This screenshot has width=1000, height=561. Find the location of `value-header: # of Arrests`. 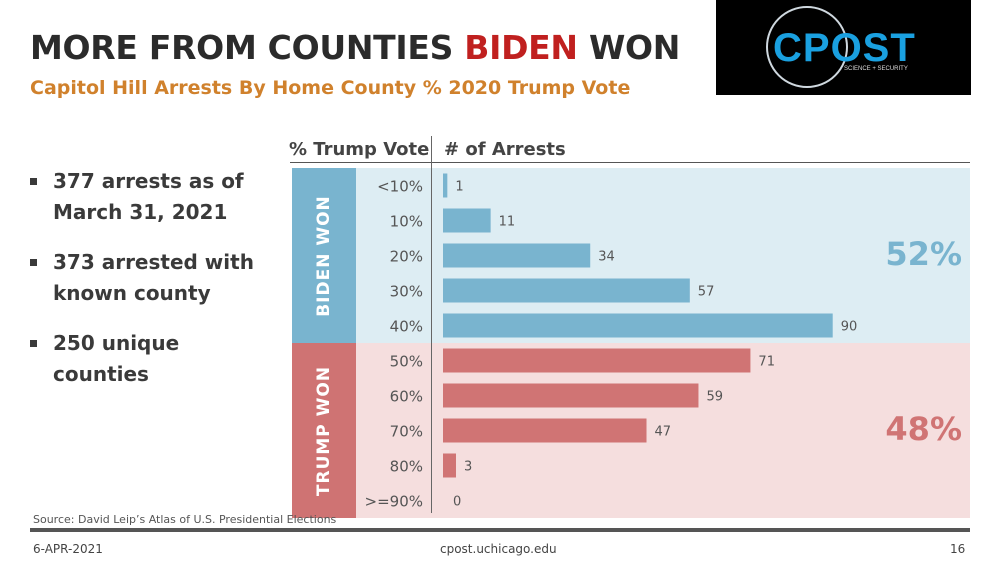

value-header: # of Arrests is located at coordinates (505, 149).